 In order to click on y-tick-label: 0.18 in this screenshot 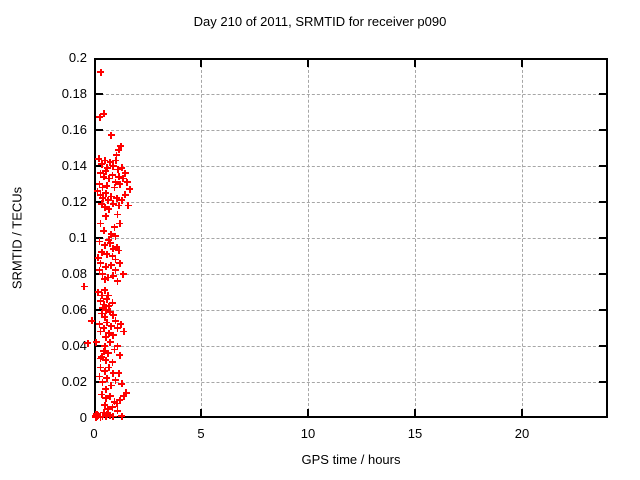, I will do `click(74, 93)`.